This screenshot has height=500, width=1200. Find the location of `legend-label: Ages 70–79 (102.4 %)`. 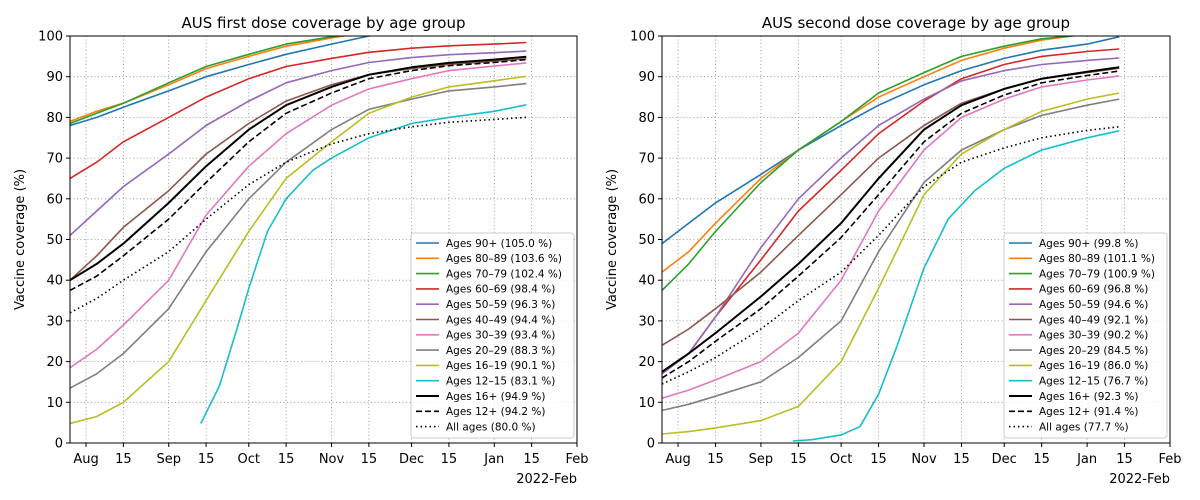

legend-label: Ages 70–79 (102.4 %) is located at coordinates (504, 274).